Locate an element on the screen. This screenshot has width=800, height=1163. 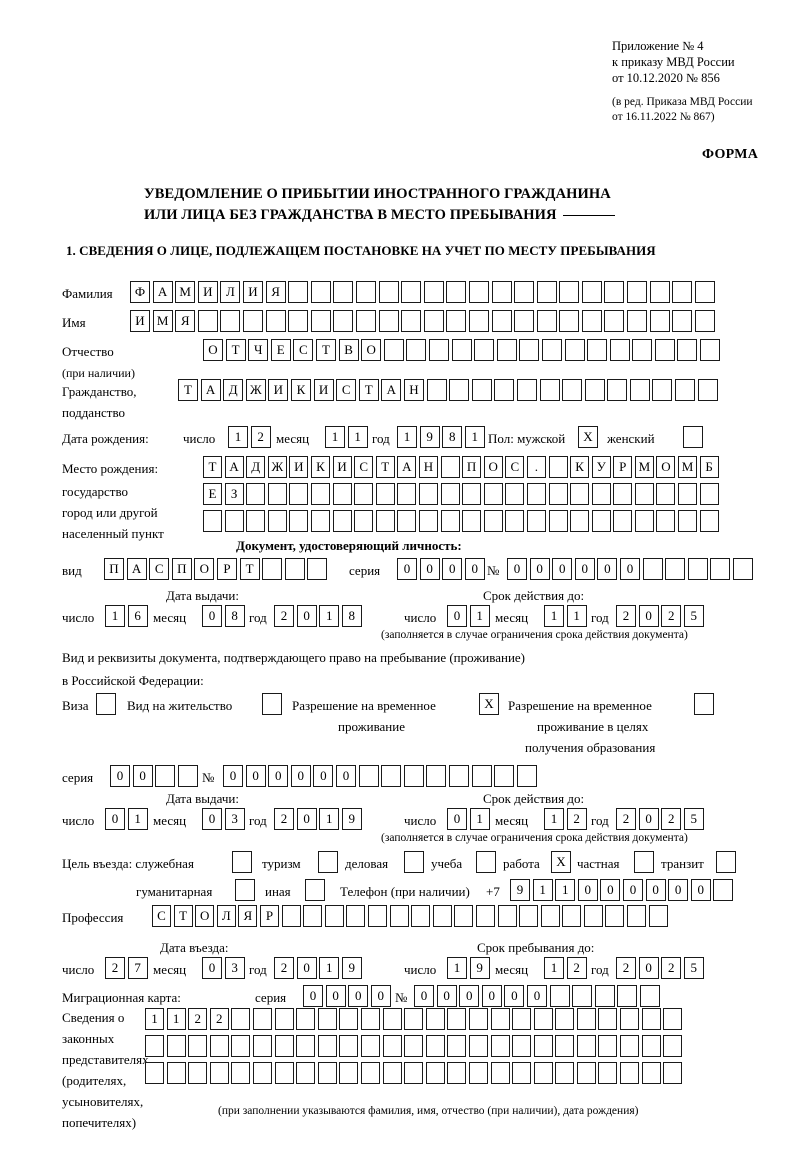
char-cell: Т is located at coordinates (183, 916).